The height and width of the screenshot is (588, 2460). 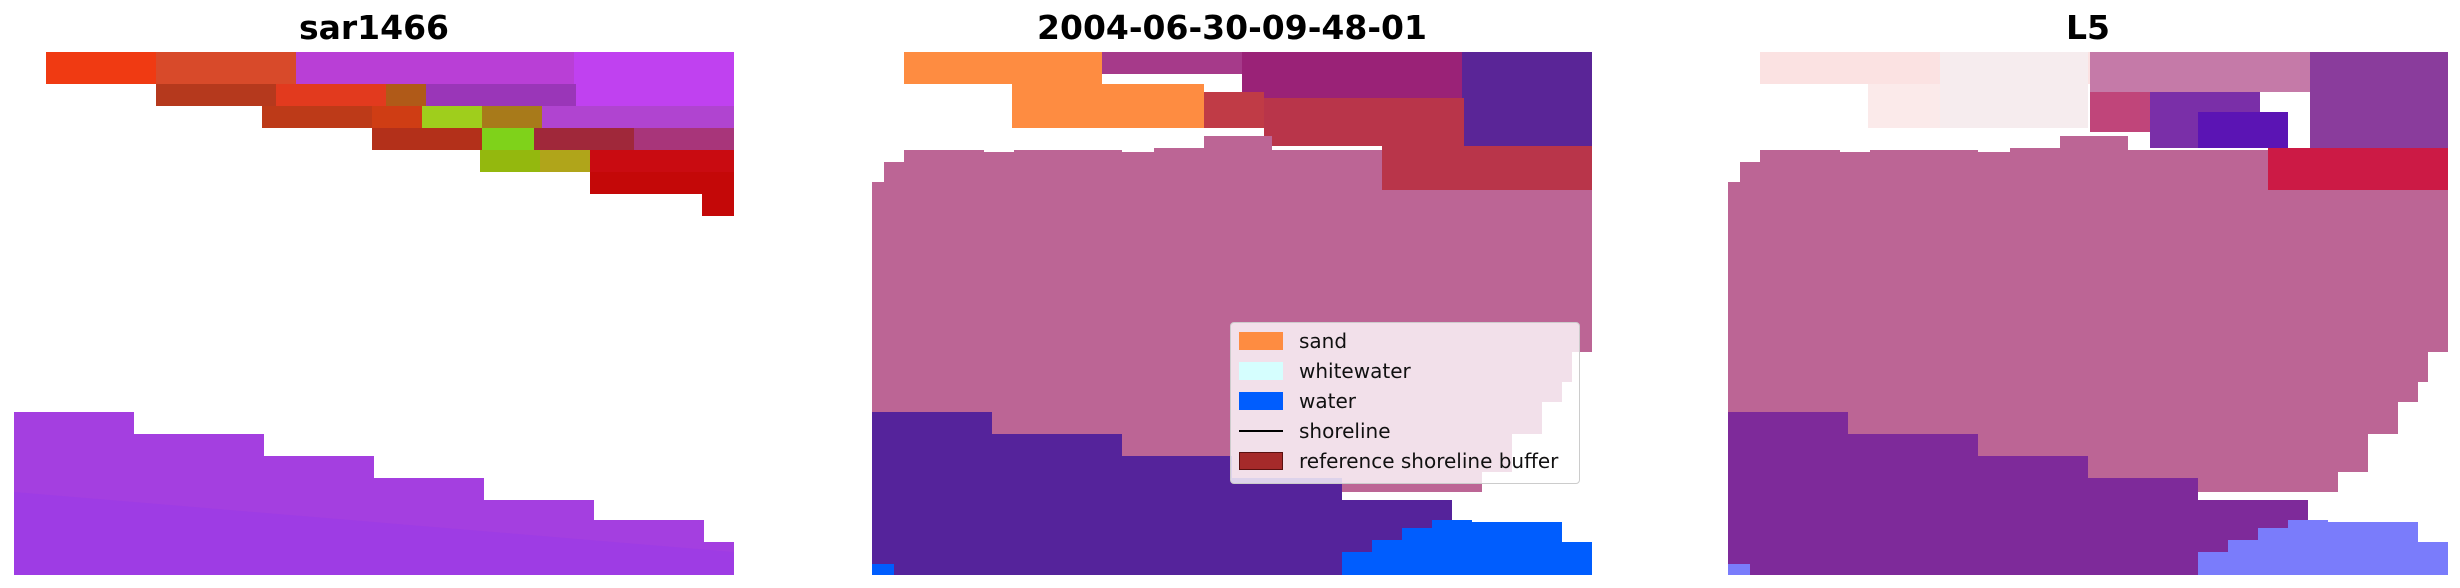 I want to click on legend-item-water: water, so click(x=1297, y=401).